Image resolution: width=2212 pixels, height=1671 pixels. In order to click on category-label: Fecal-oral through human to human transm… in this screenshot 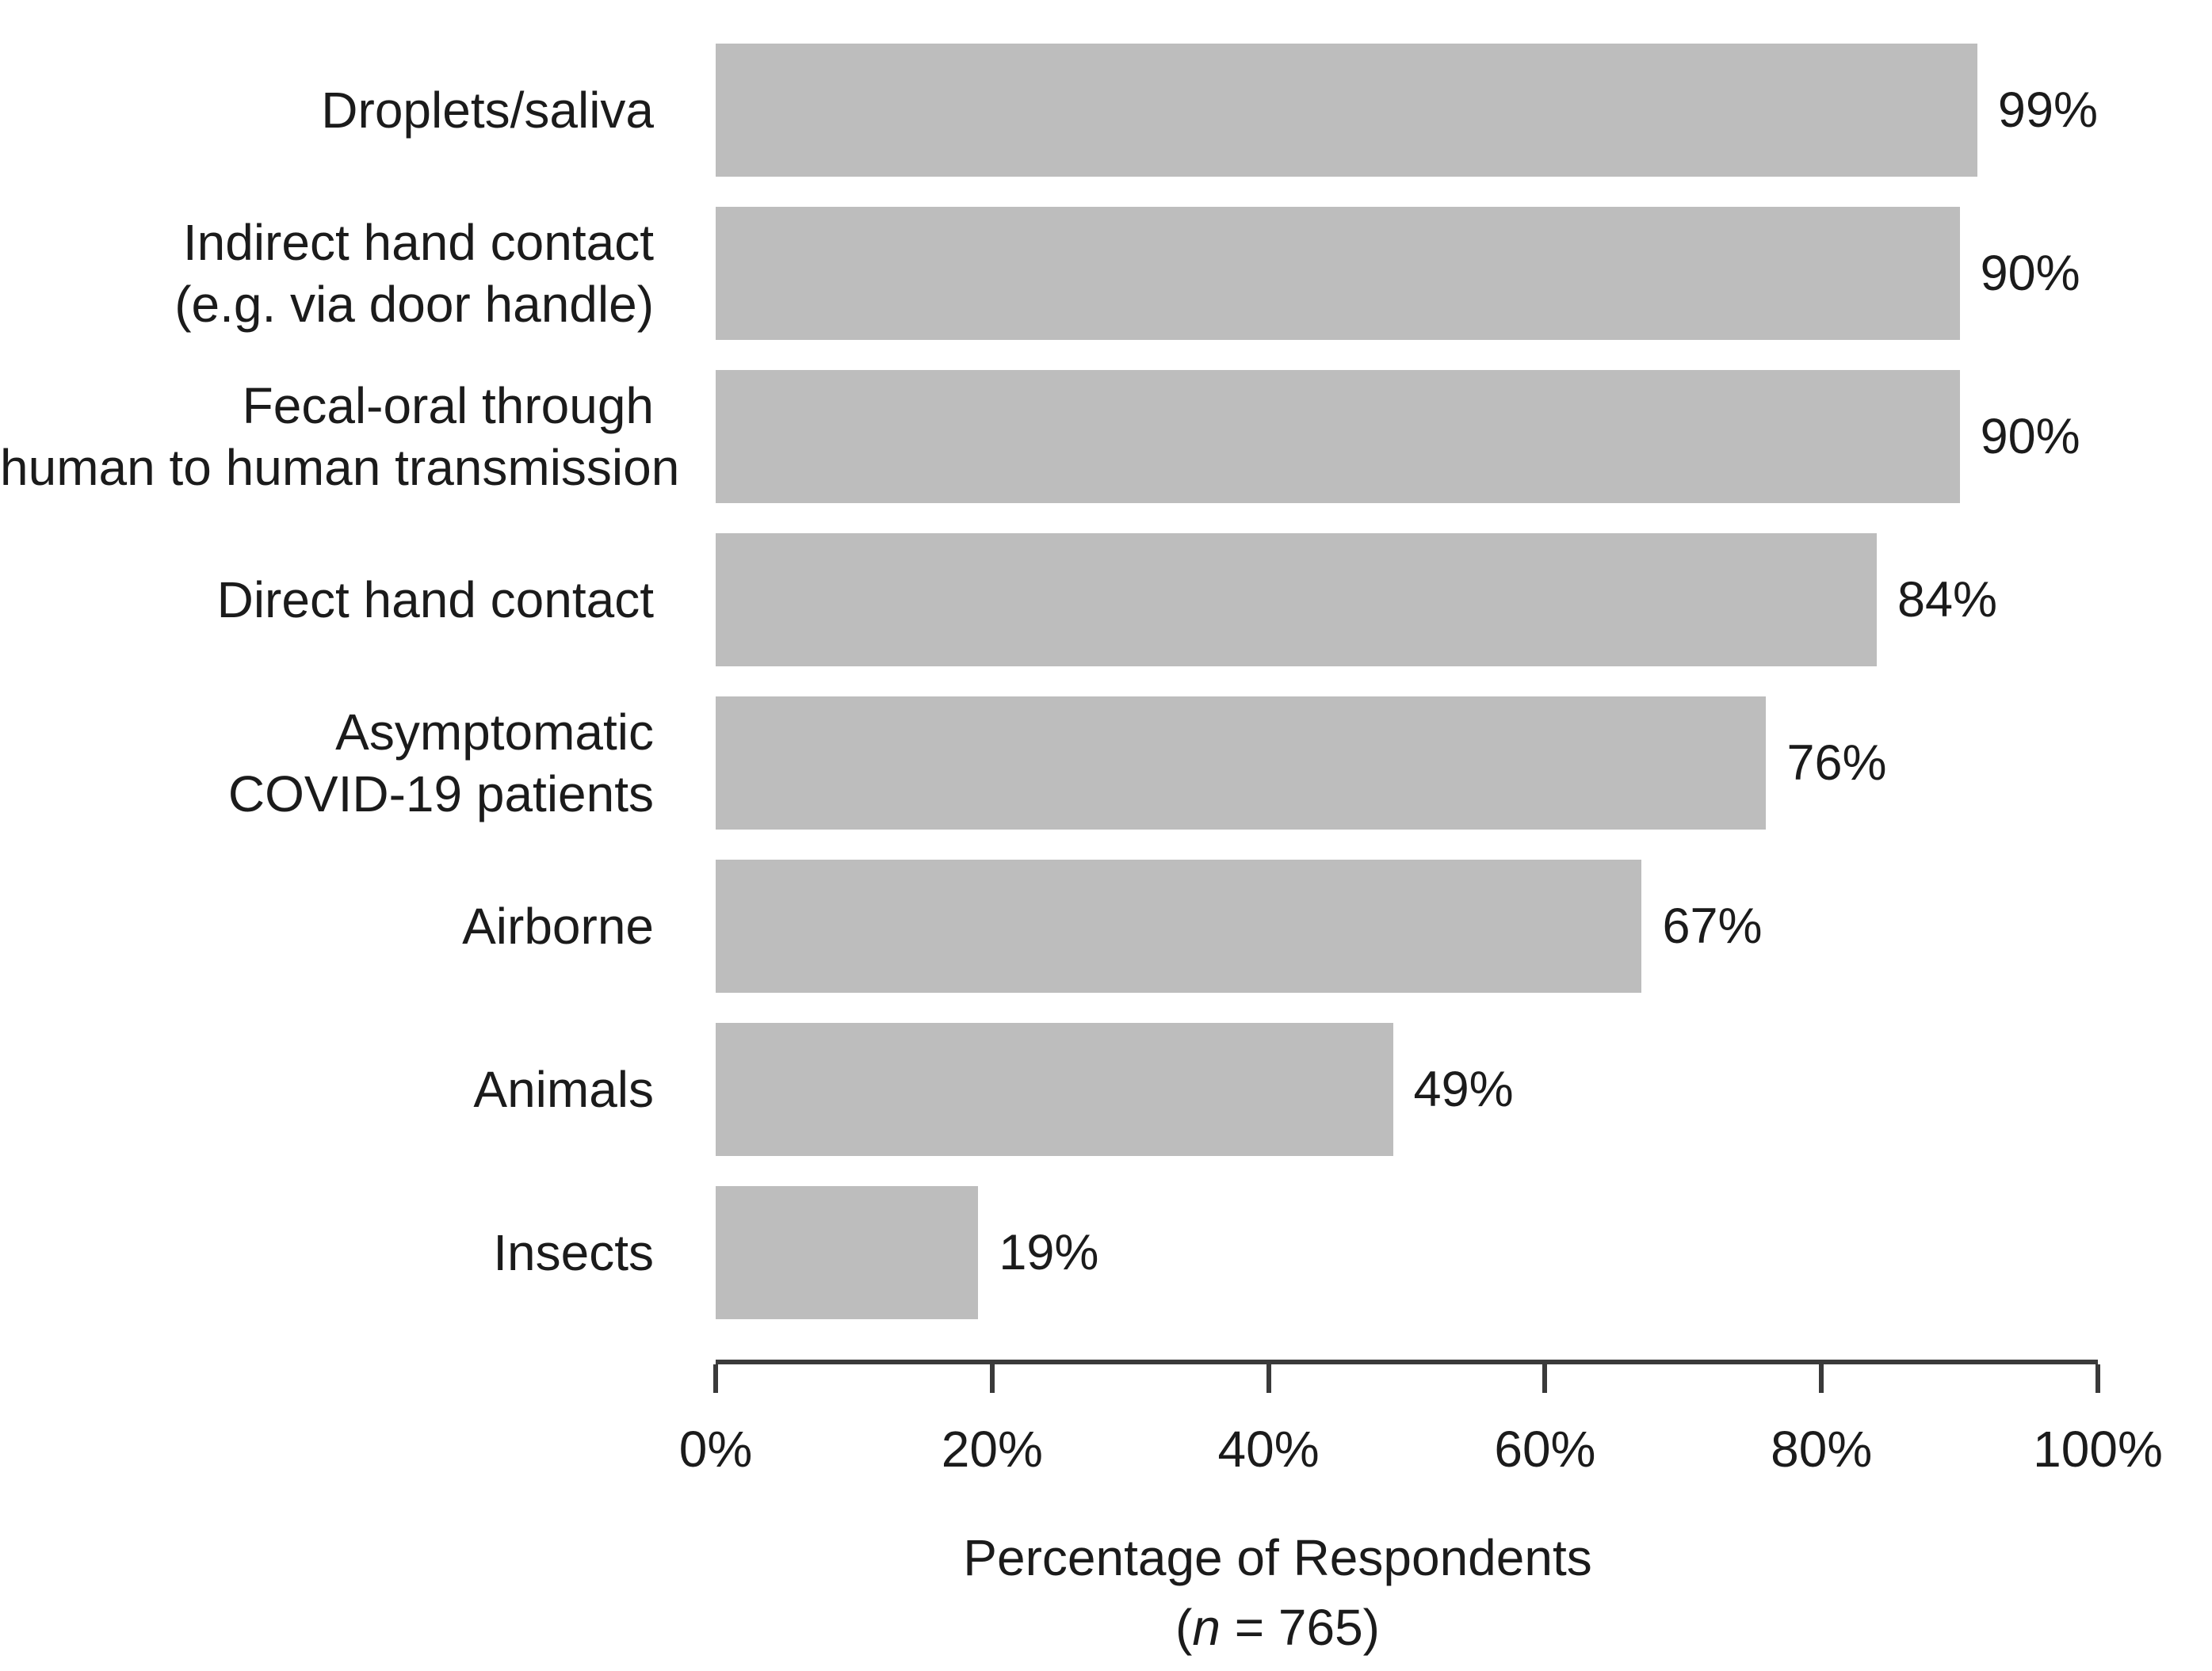, I will do `click(340, 436)`.